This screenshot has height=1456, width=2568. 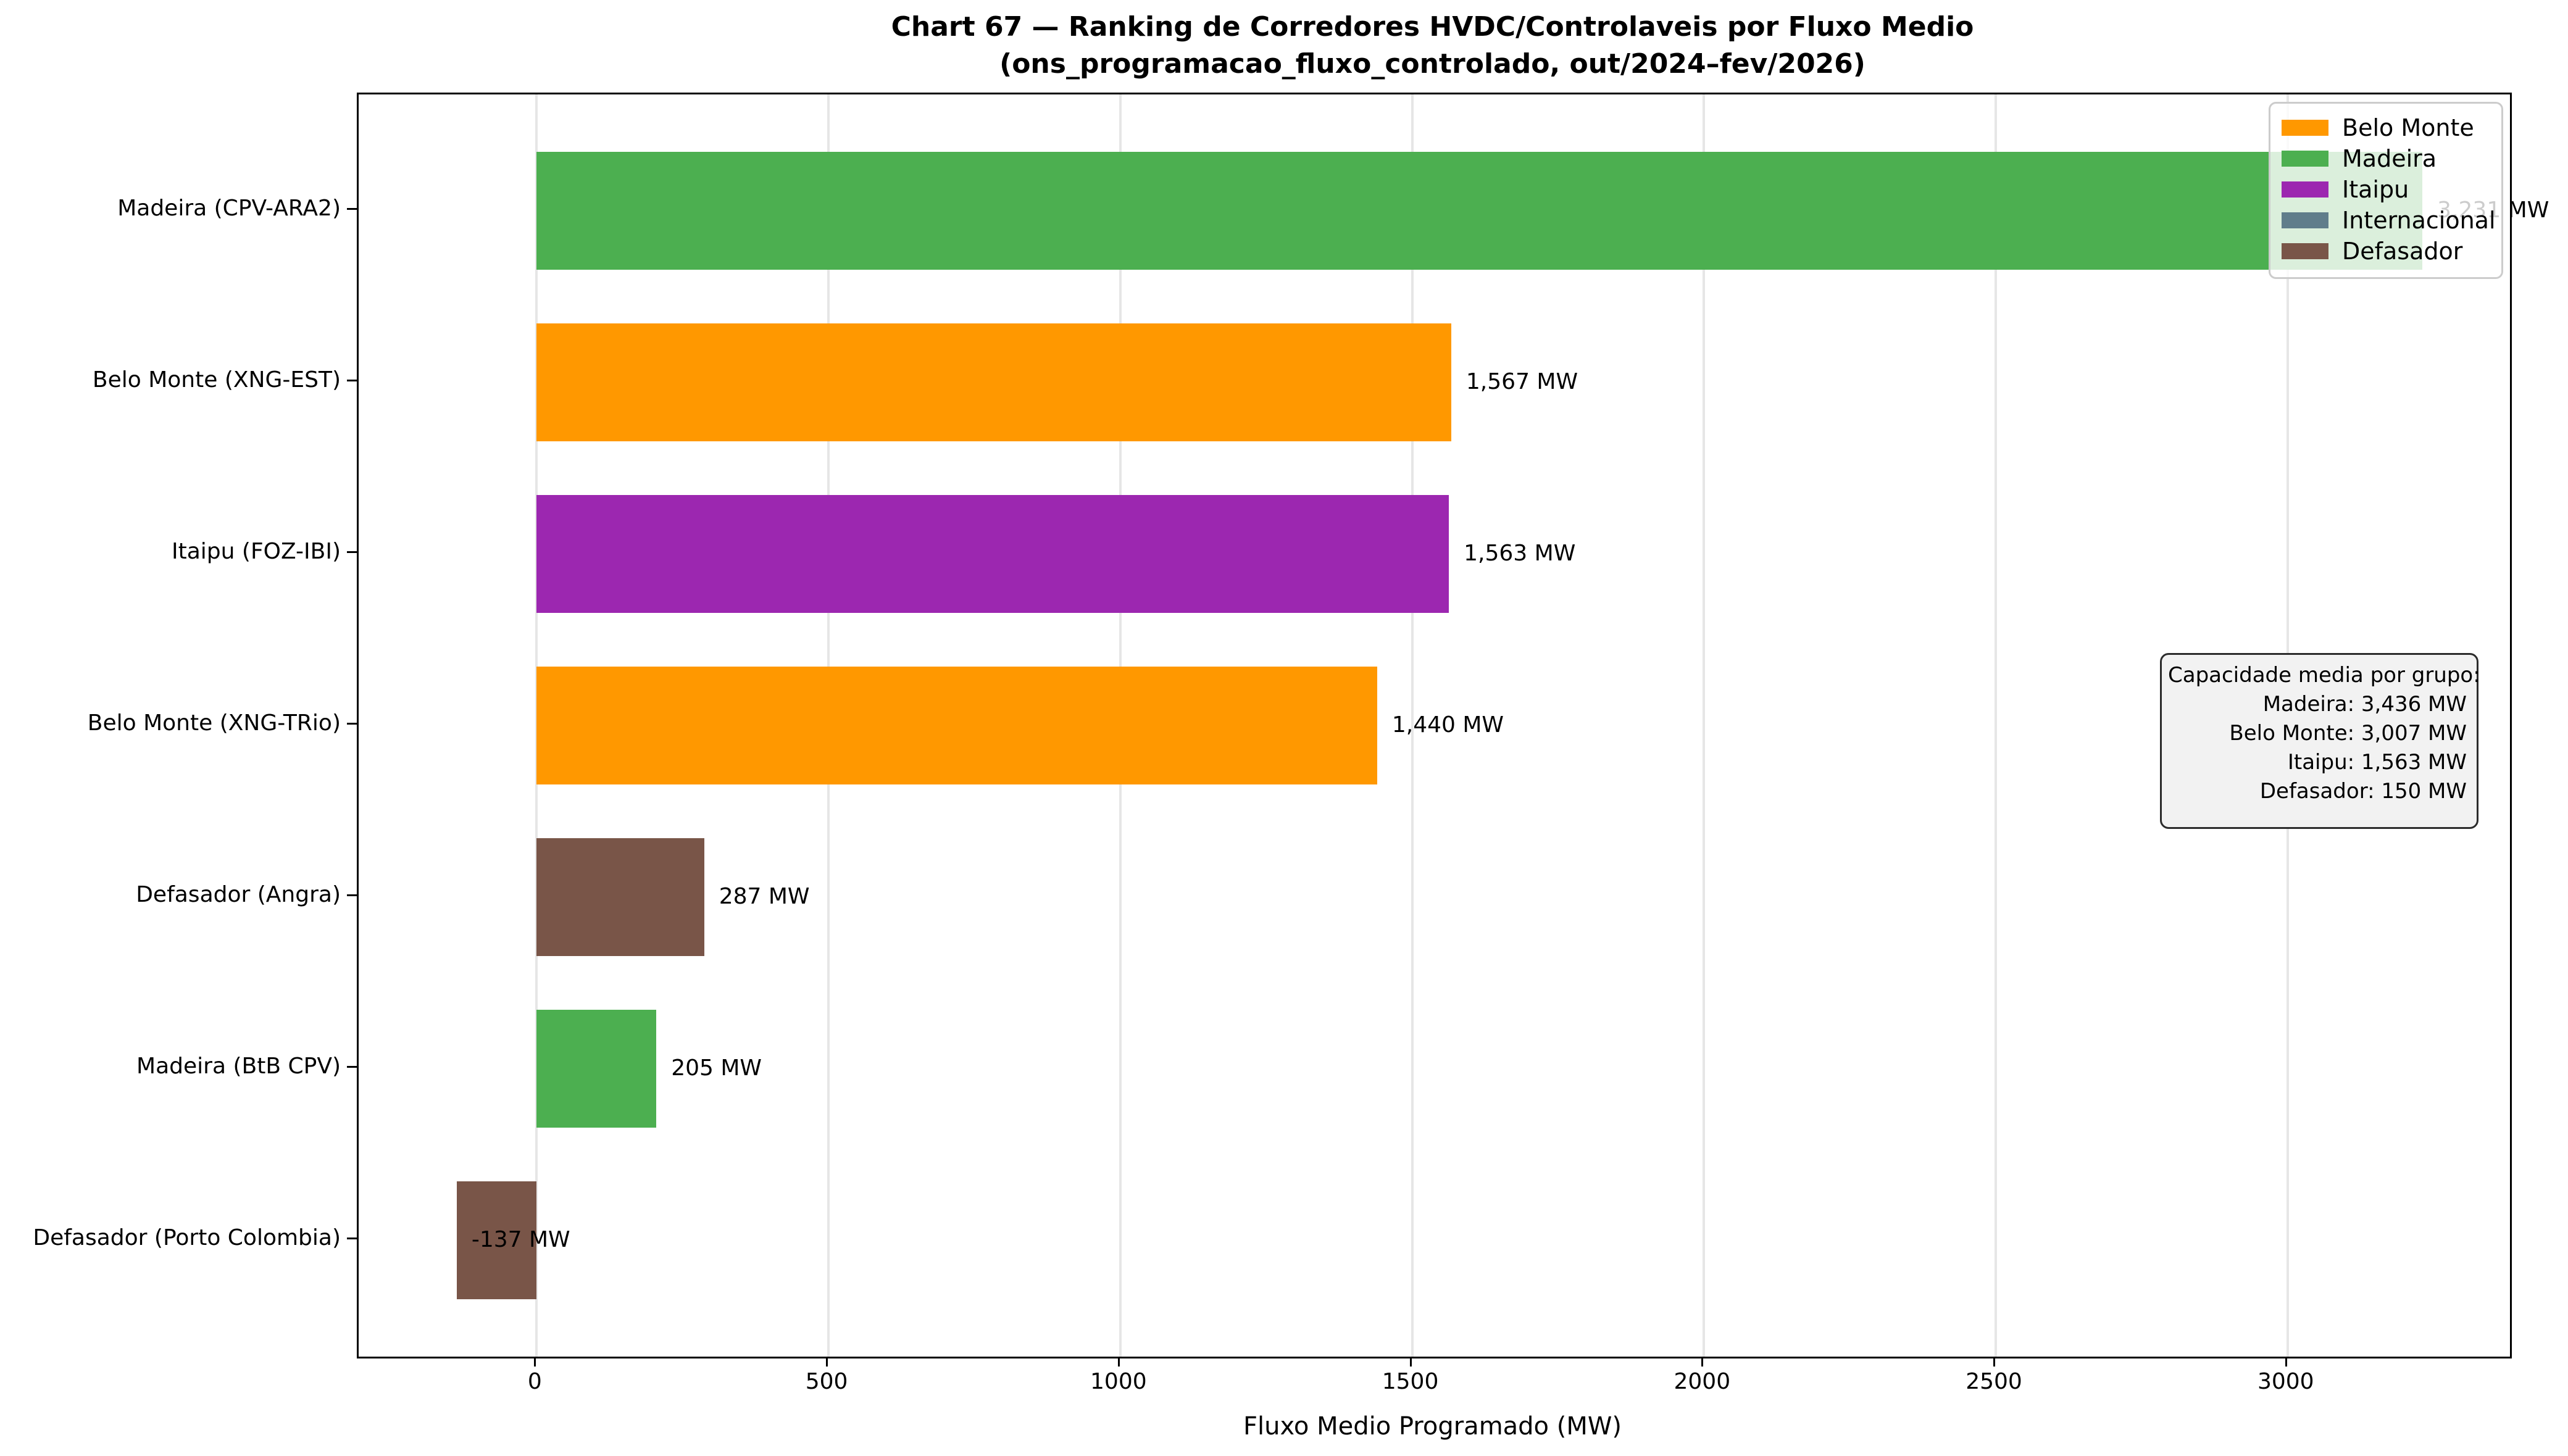 I want to click on y-tick-label: Itaipu (FOZ-IBI), so click(x=256, y=551).